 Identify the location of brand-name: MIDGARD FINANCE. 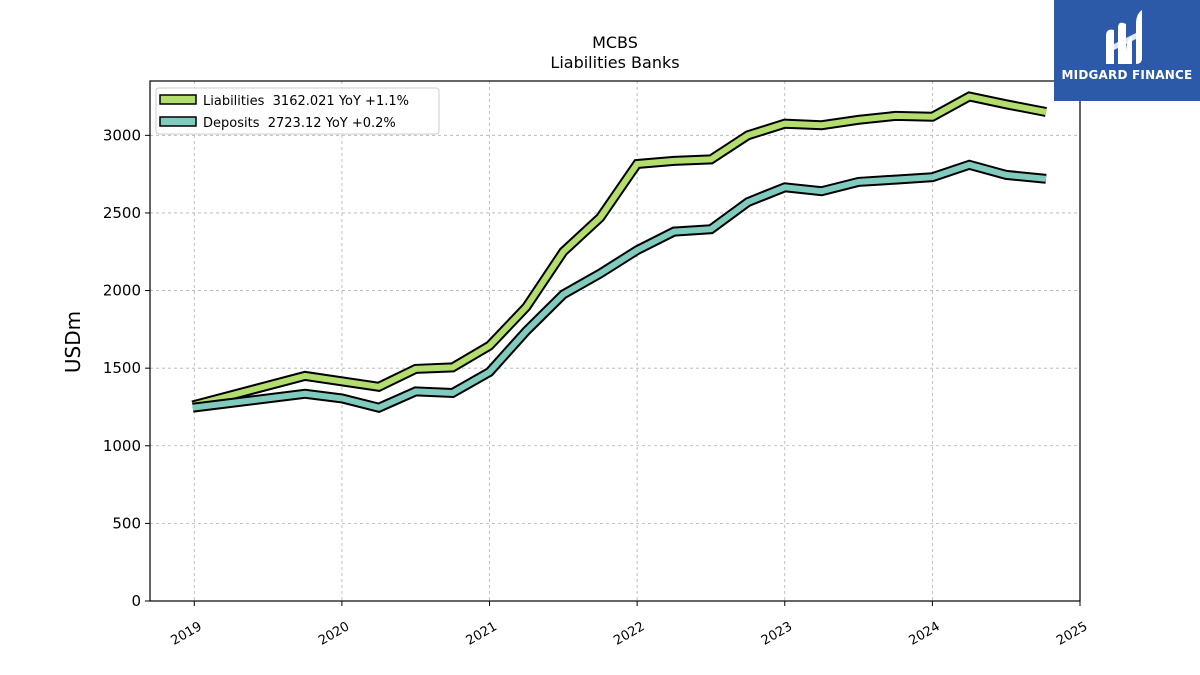
(1127, 75).